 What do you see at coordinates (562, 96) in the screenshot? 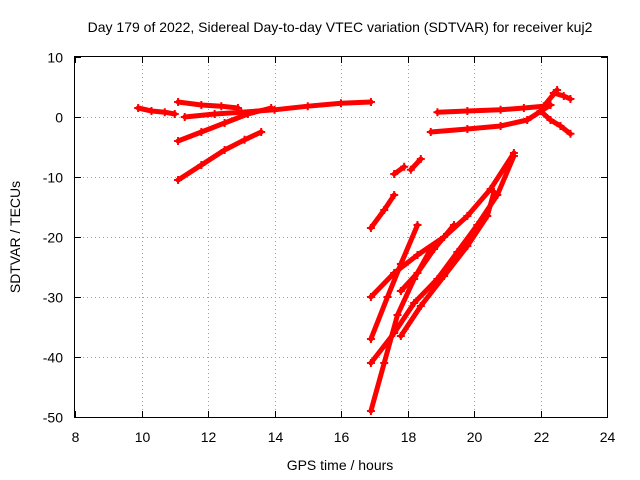
I see `series-track-g` at bounding box center [562, 96].